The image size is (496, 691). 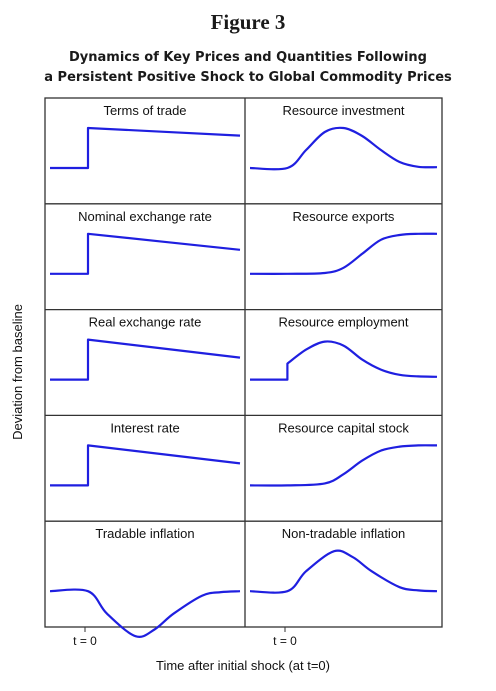 What do you see at coordinates (144, 533) in the screenshot?
I see `panel-title: Tradable inflation` at bounding box center [144, 533].